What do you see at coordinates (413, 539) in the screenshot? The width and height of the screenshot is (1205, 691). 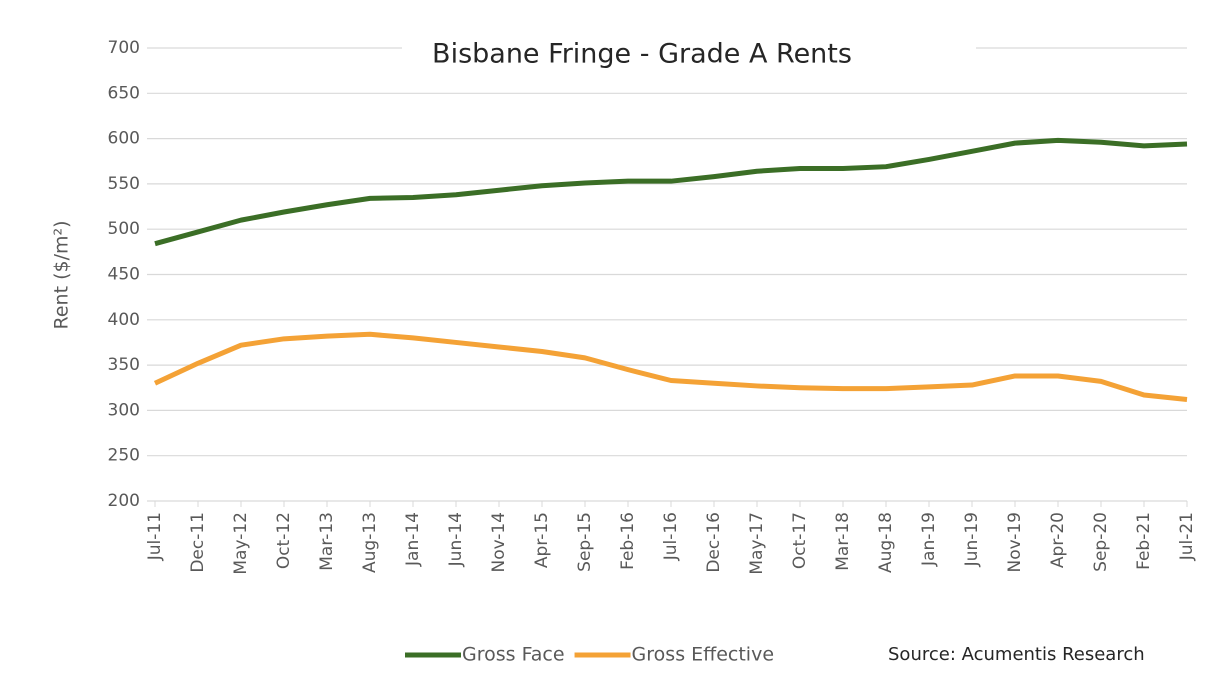 I see `x-tick-label: Jan-14` at bounding box center [413, 539].